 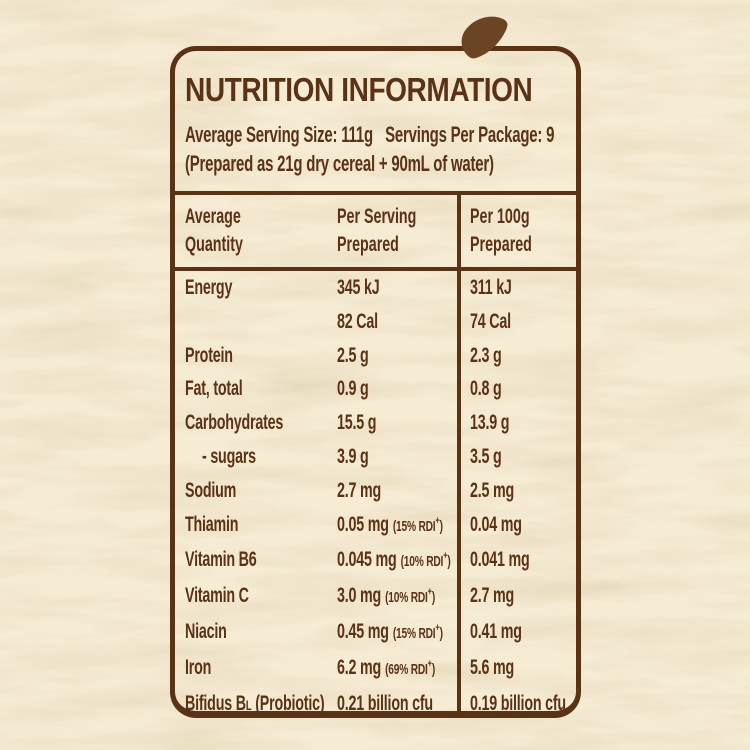 What do you see at coordinates (212, 524) in the screenshot?
I see `row-label: Thiamin` at bounding box center [212, 524].